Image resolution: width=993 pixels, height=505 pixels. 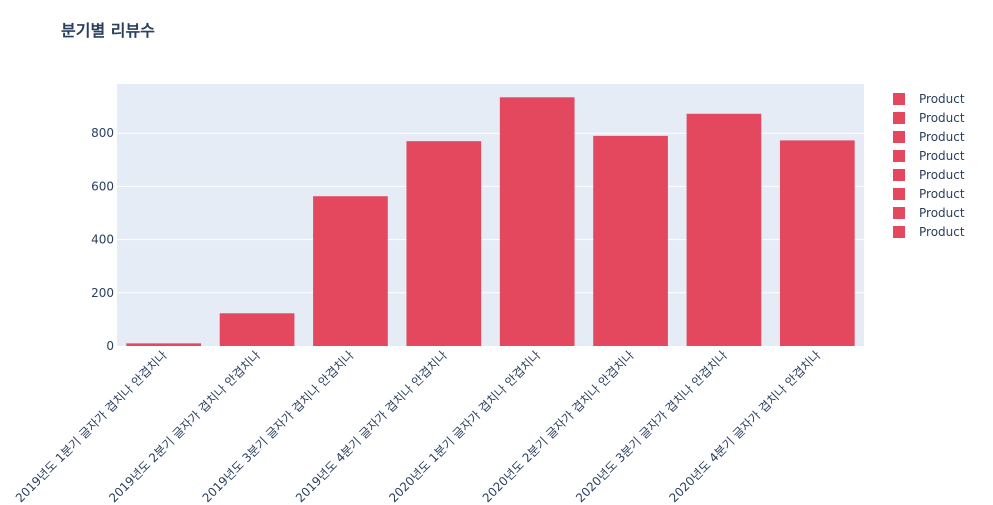 What do you see at coordinates (744, 426) in the screenshot?
I see `x-tick-label: 2020년도 4분기 글자가 겹치나 안겹치나` at bounding box center [744, 426].